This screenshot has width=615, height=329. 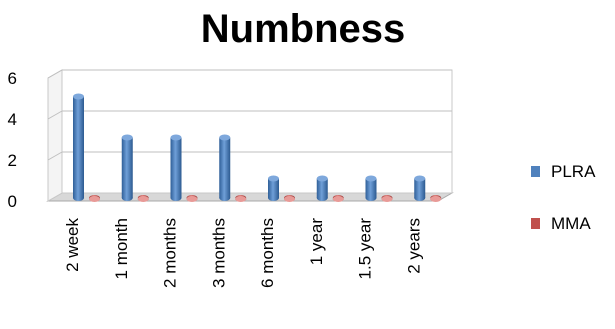 I want to click on x-tick-label: 1 month, so click(x=121, y=248).